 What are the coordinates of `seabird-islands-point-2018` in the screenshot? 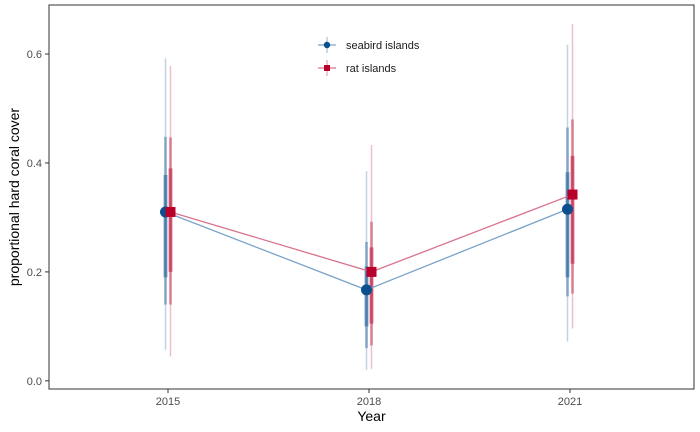 It's located at (366, 290).